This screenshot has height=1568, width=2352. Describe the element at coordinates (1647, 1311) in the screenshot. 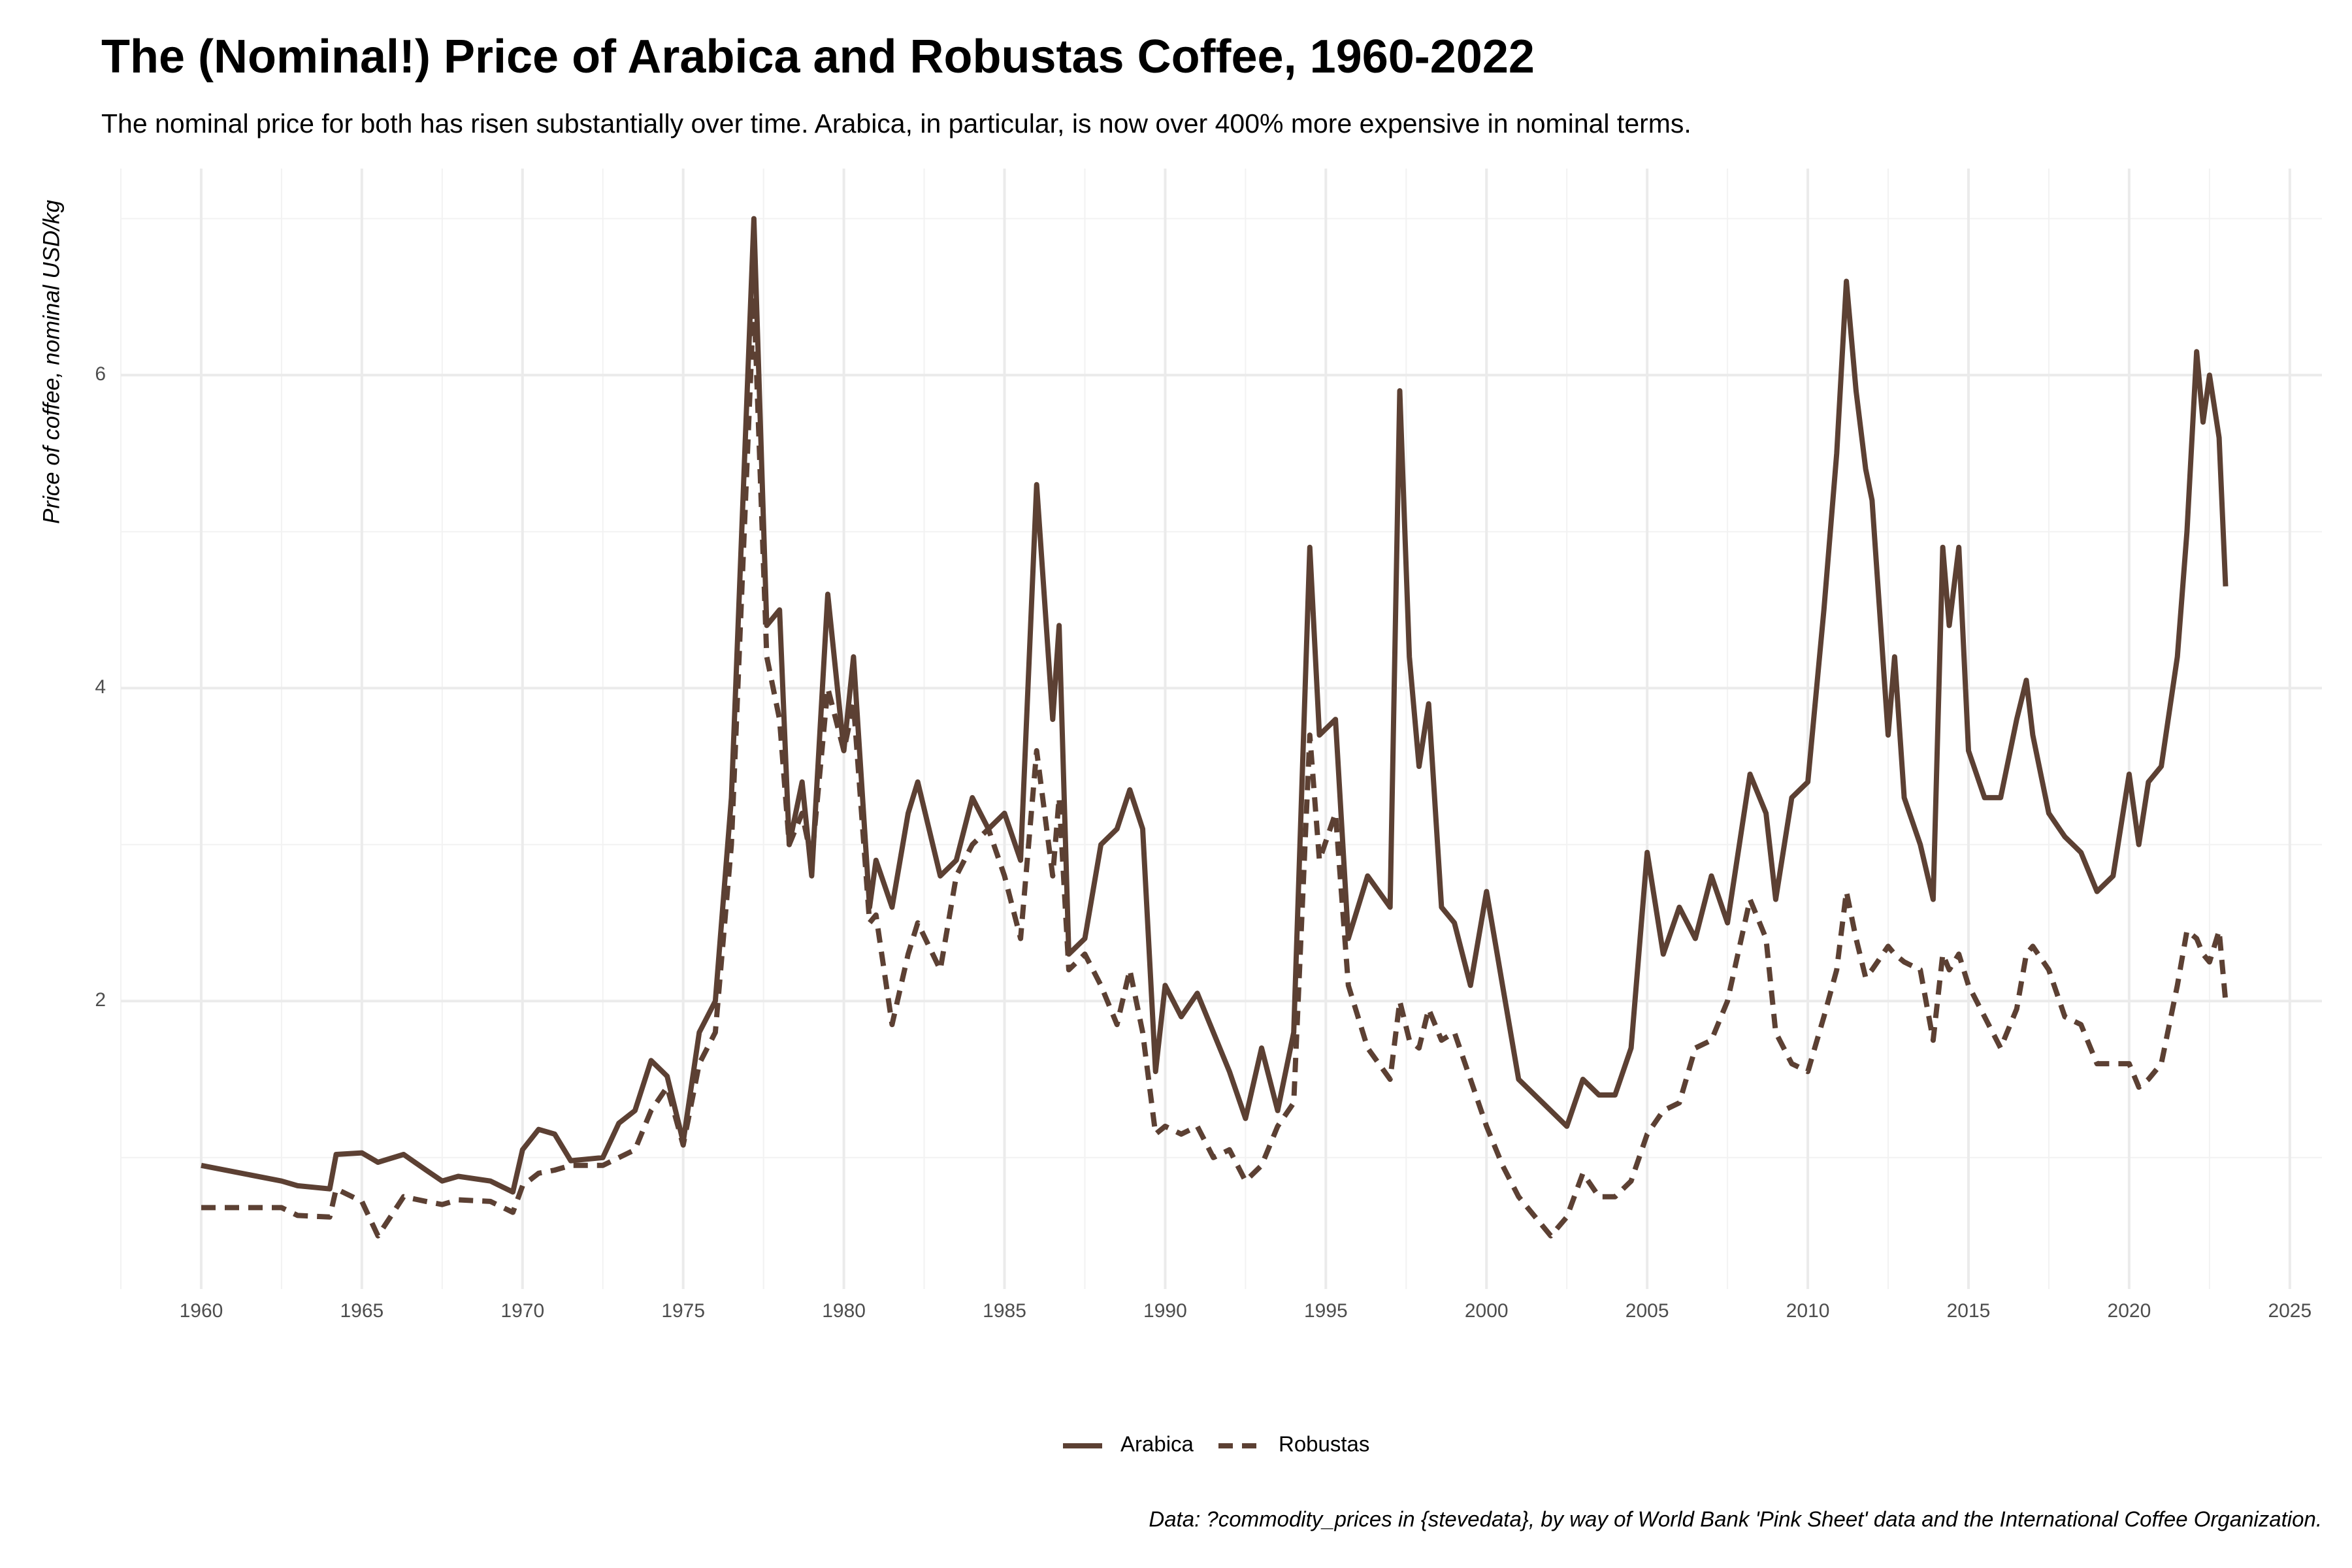

I see `x-tick-label: 2005` at that location.